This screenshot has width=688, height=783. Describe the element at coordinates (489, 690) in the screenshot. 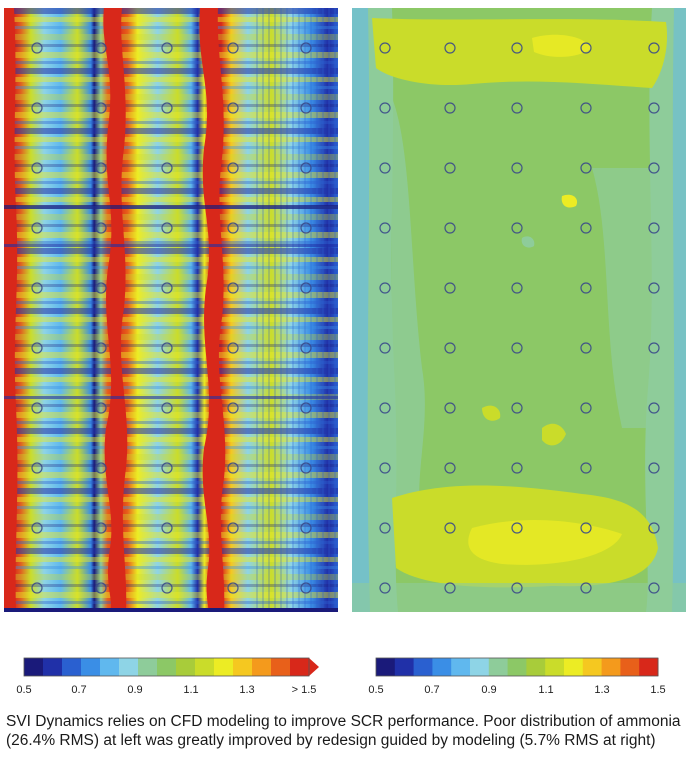

I see `right-tick-label: 0.9` at that location.